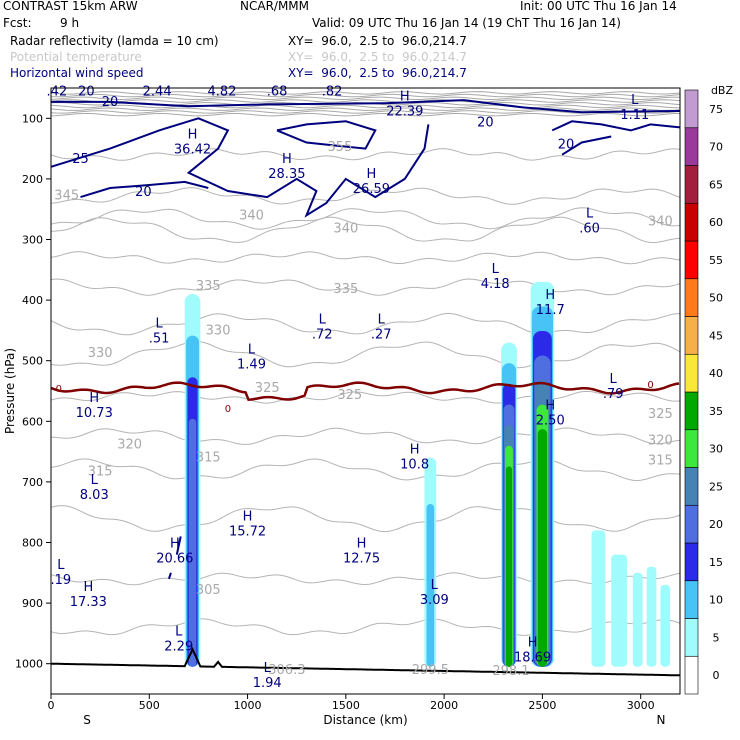 The image size is (740, 740). What do you see at coordinates (208, 590) in the screenshot?
I see `theta-label: 305` at bounding box center [208, 590].